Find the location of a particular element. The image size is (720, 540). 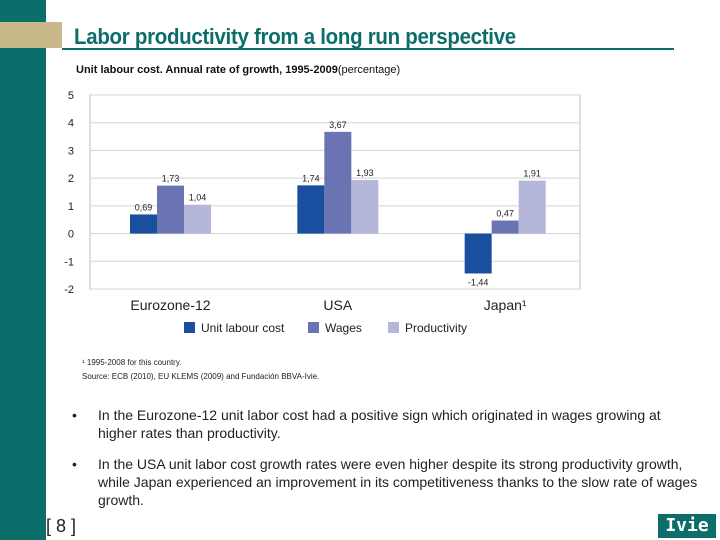

category-label: Eurozone-12 is located at coordinates (170, 305).